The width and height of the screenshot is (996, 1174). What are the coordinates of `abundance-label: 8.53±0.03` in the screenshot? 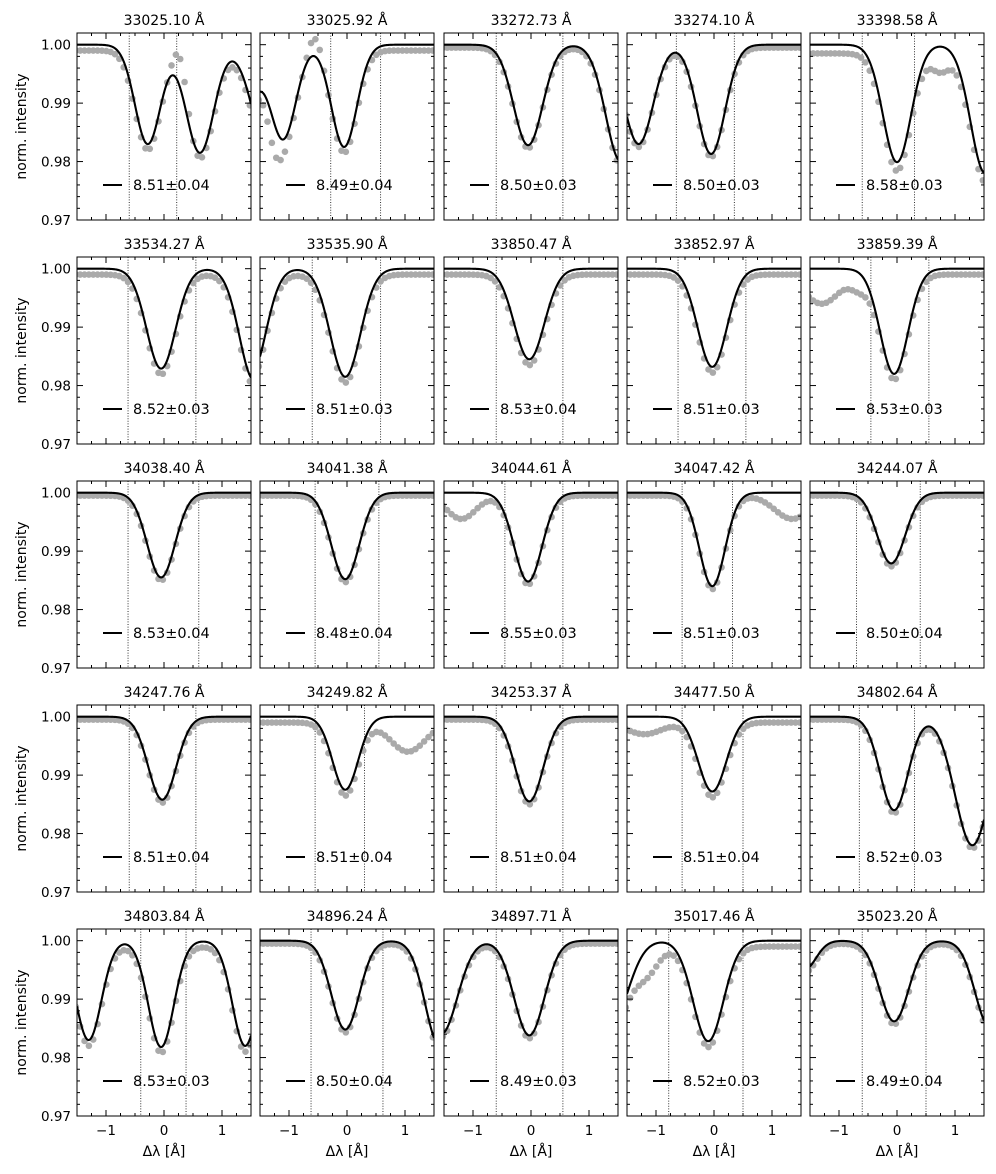 It's located at (904, 410).